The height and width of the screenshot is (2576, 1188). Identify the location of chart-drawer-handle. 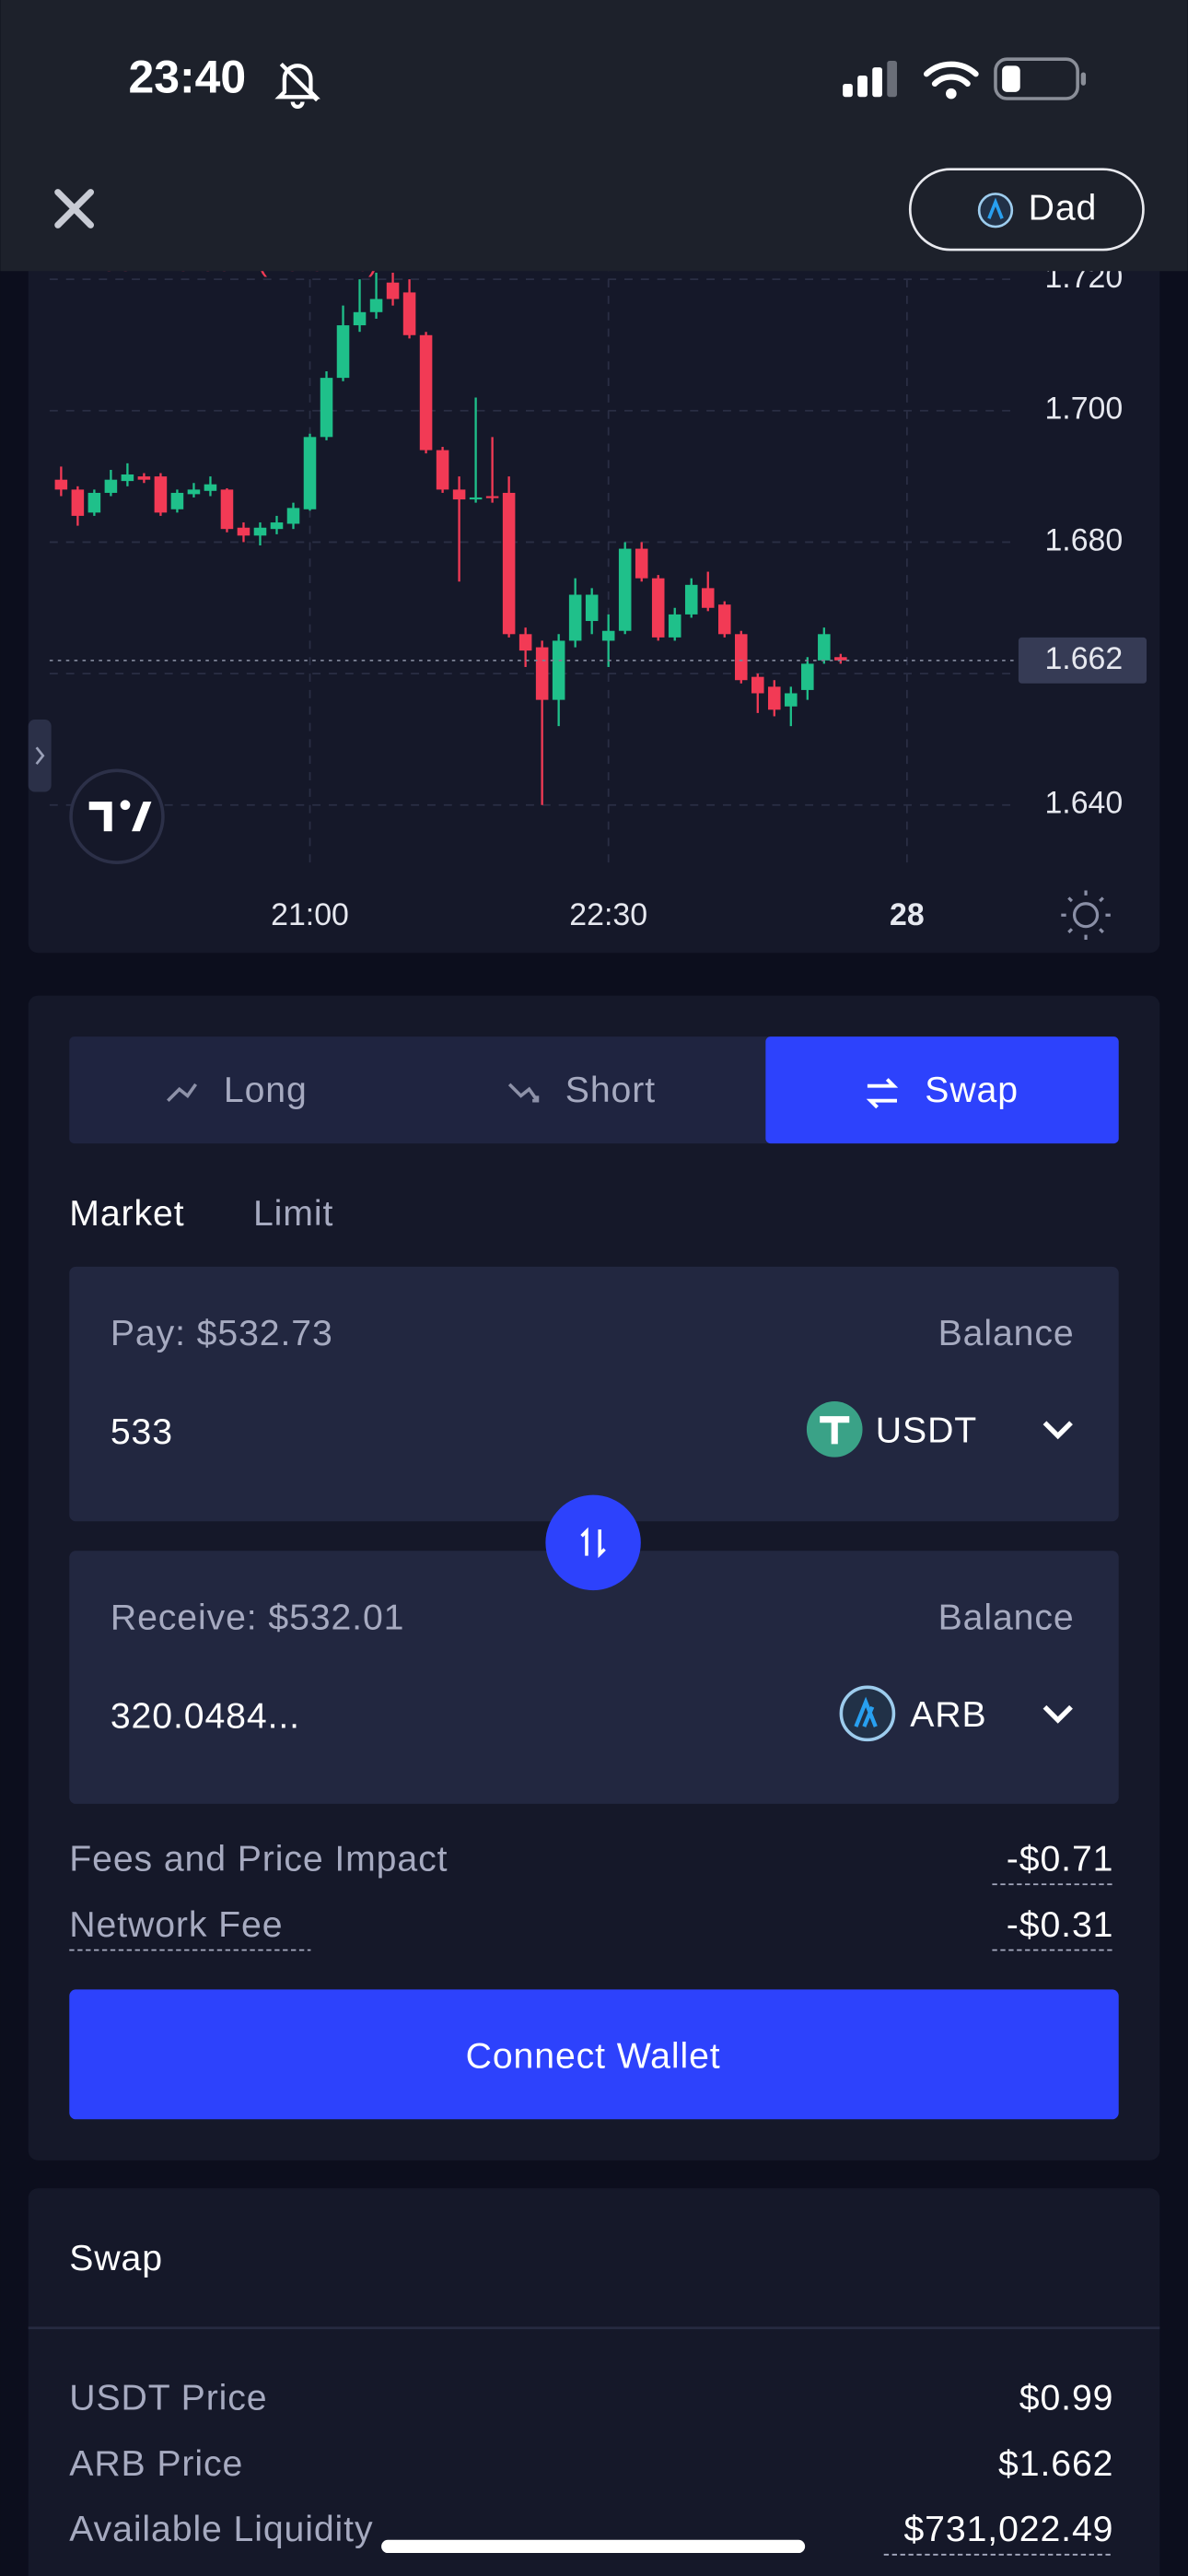
(40, 756).